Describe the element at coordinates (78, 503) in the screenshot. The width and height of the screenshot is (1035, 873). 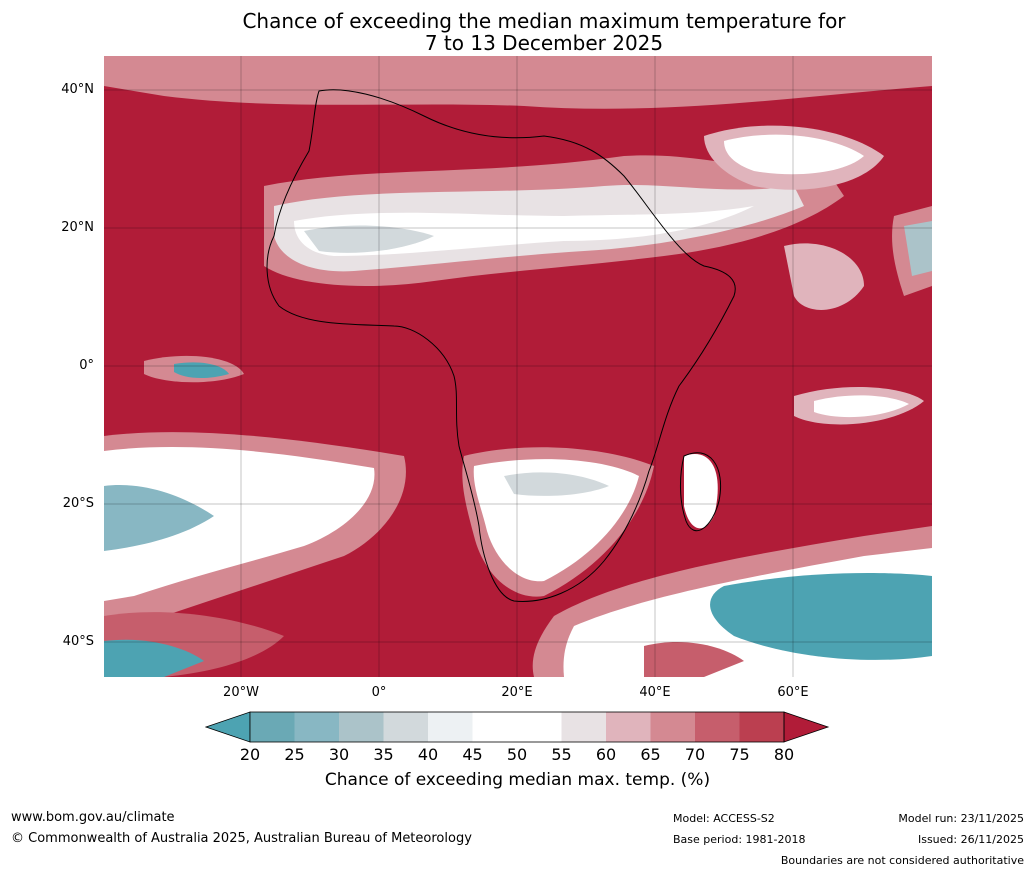
I see `lat-label-20s: 20°S` at that location.